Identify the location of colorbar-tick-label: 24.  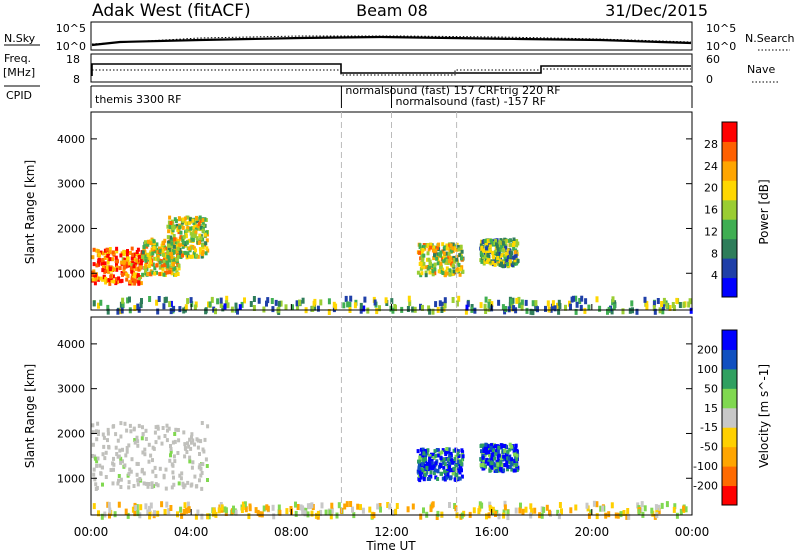
(711, 166).